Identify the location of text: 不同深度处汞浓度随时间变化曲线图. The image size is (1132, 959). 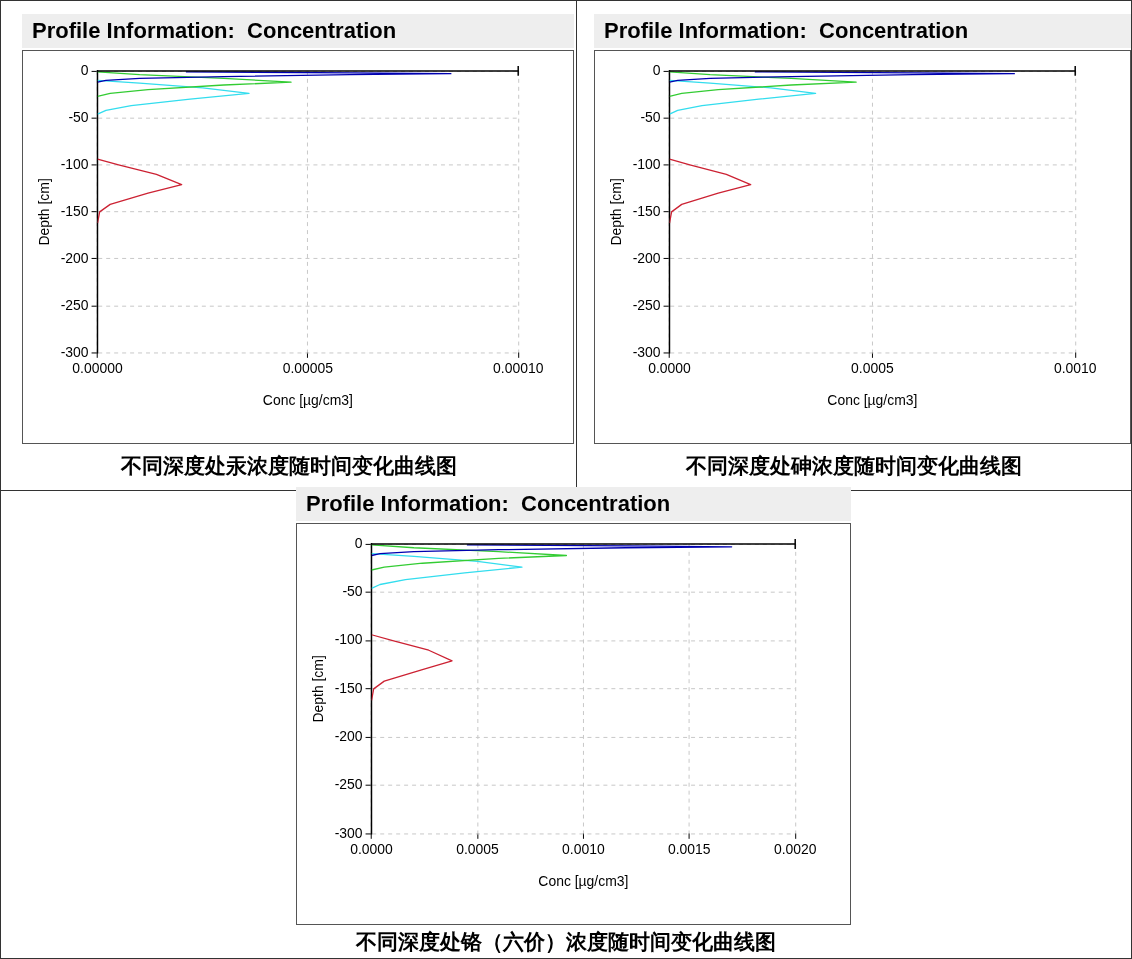
(288, 466).